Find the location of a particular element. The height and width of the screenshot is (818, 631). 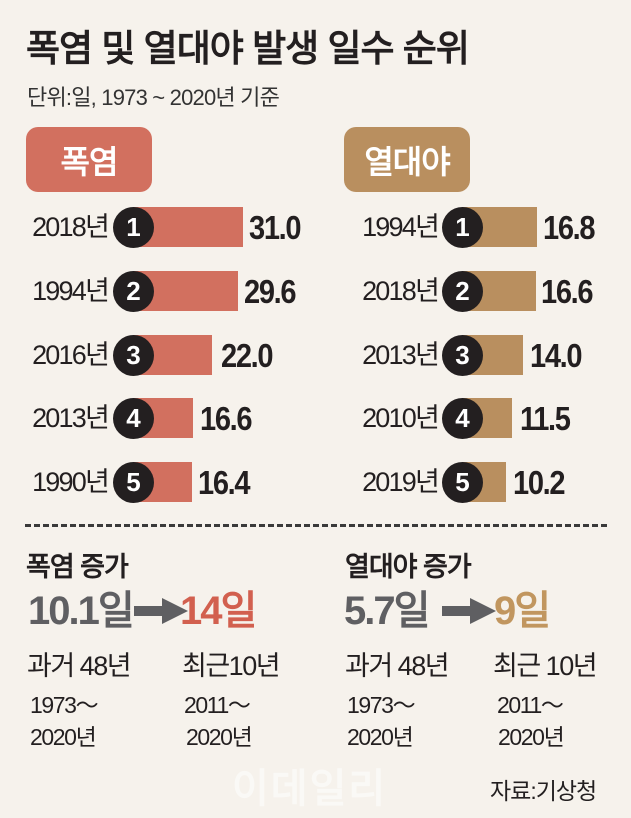

tropical-value-1: 16.8 is located at coordinates (569, 227).